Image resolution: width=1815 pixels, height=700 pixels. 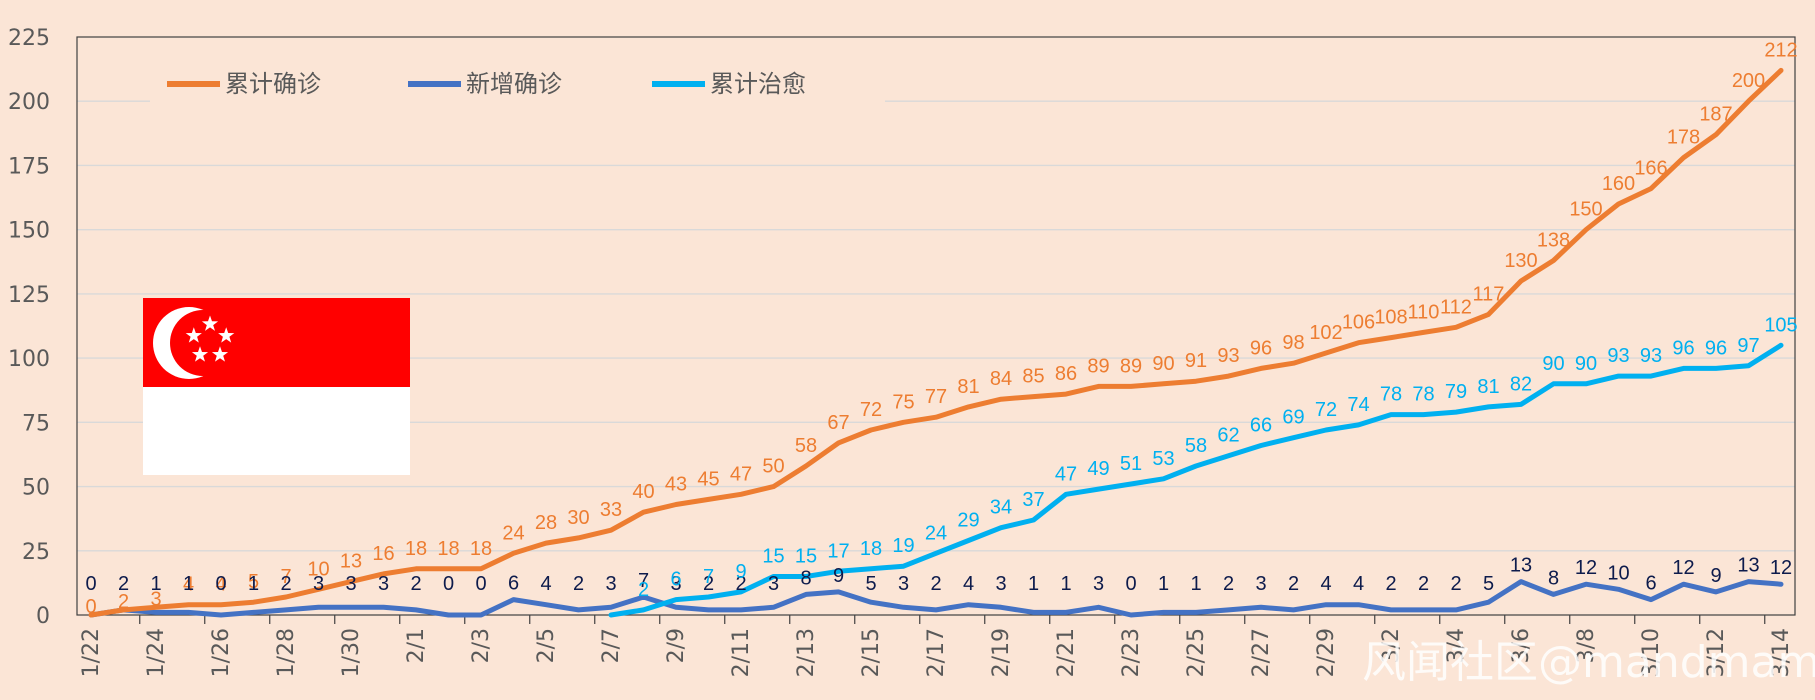 I want to click on data-label-cumulative-recovered: 17, so click(x=838, y=551).